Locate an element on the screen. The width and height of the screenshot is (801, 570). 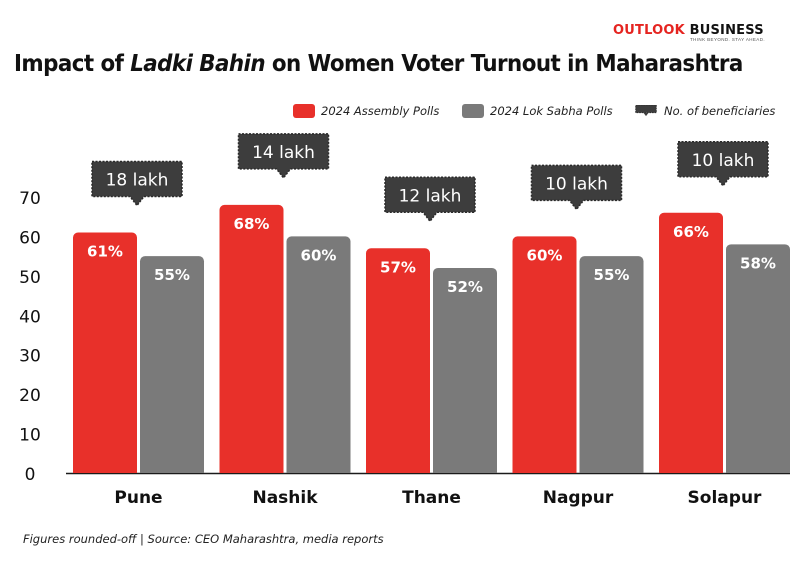
legend-label-loksabha: 2024 Lok Sabha Polls is located at coordinates (551, 111).